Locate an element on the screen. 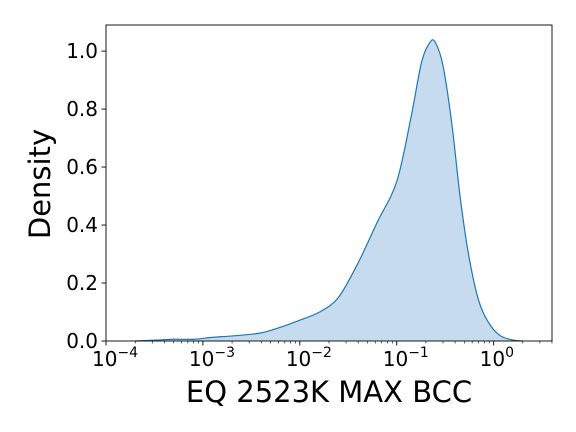 The width and height of the screenshot is (576, 432). y-tick-label: 1.0 is located at coordinates (82, 51).